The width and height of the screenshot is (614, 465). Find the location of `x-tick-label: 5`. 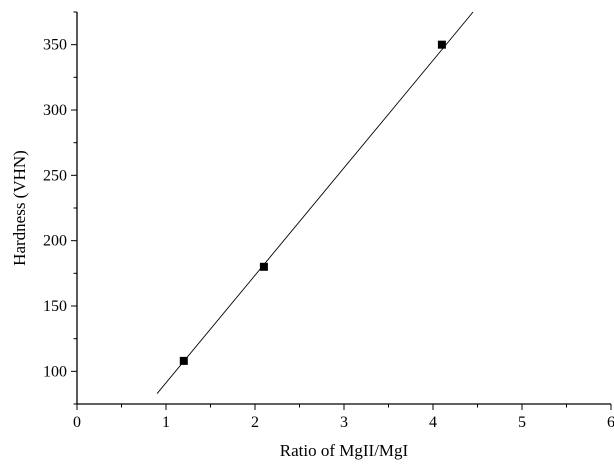

x-tick-label: 5 is located at coordinates (522, 422).